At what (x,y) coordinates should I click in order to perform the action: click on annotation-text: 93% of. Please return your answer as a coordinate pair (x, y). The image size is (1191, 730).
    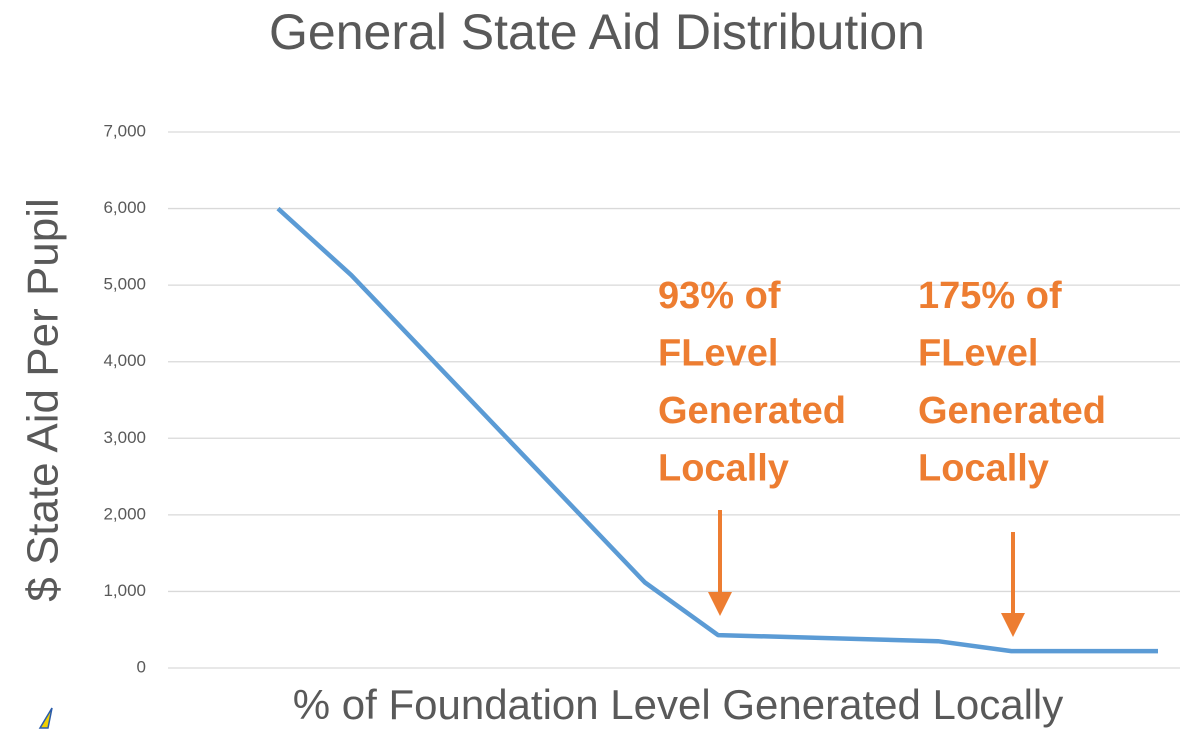
    Looking at the image, I should click on (719, 296).